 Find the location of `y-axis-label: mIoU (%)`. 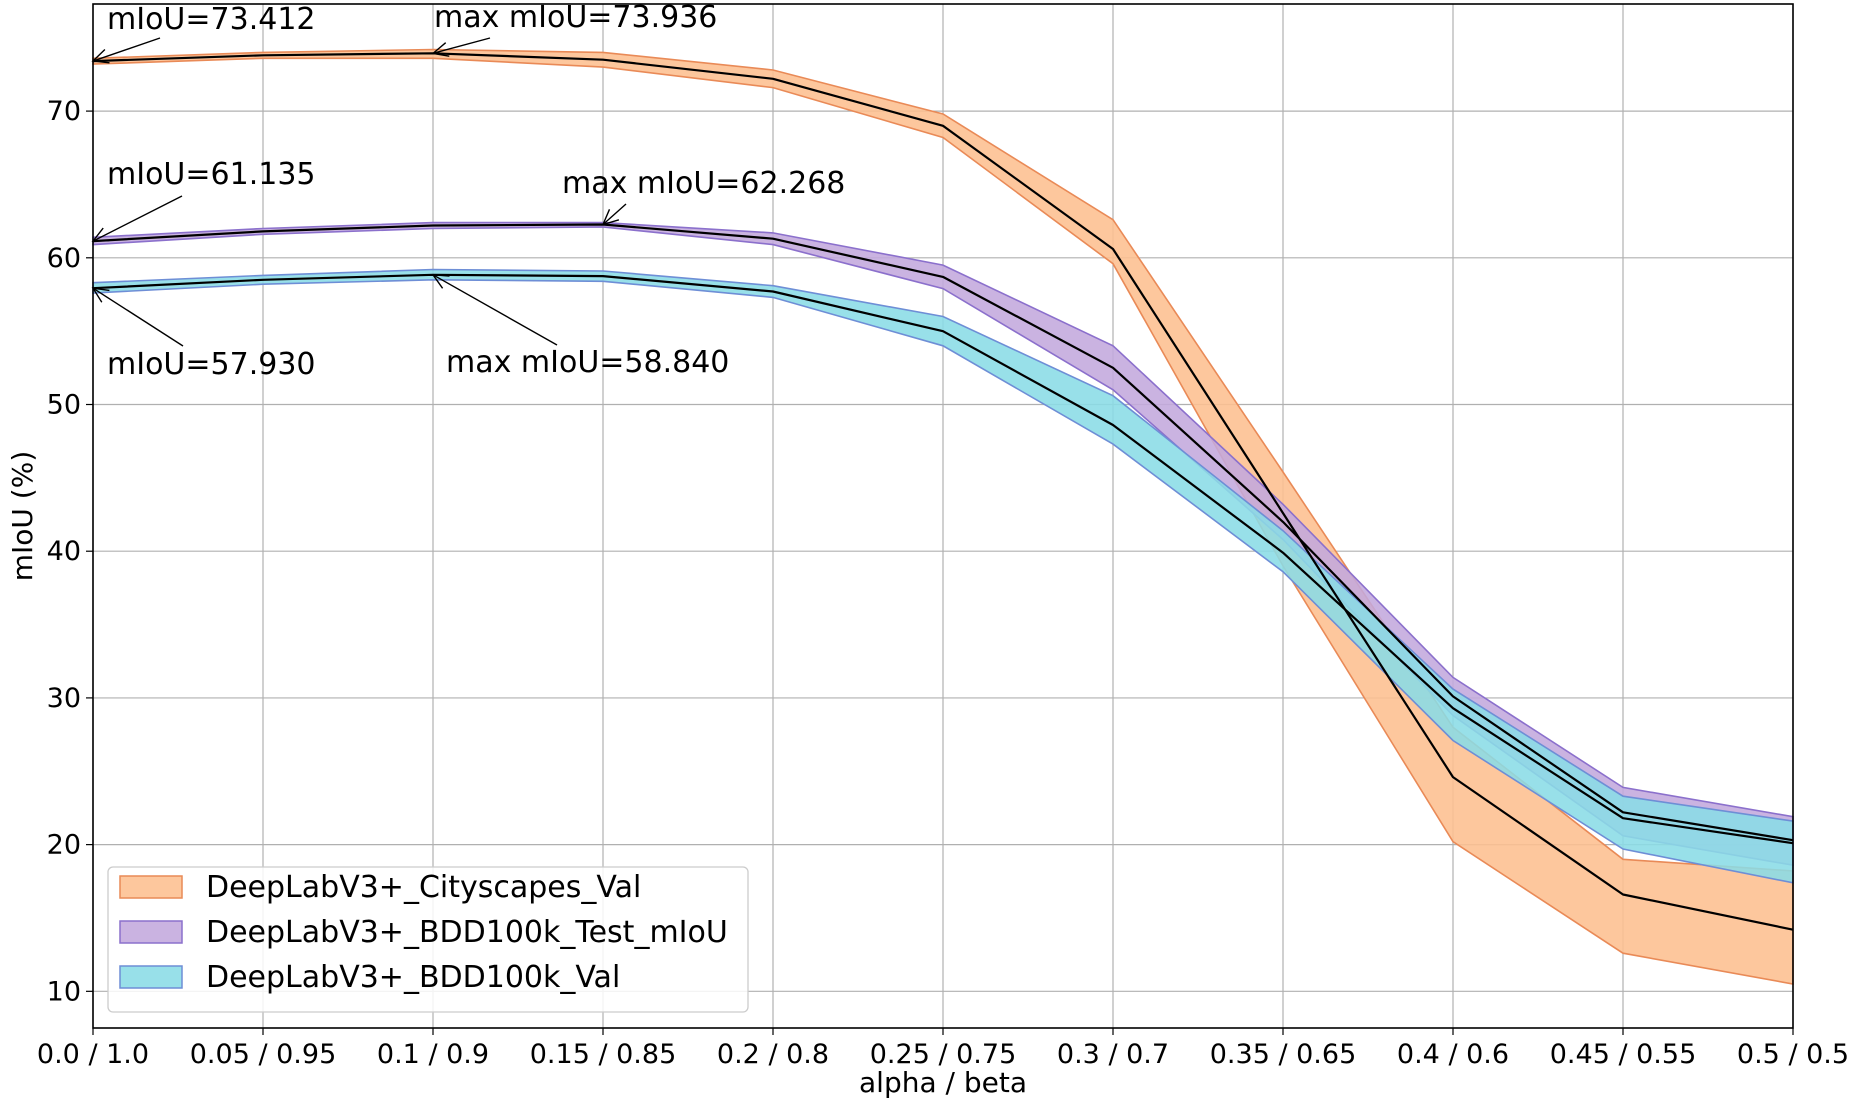

y-axis-label: mIoU (%) is located at coordinates (22, 516).